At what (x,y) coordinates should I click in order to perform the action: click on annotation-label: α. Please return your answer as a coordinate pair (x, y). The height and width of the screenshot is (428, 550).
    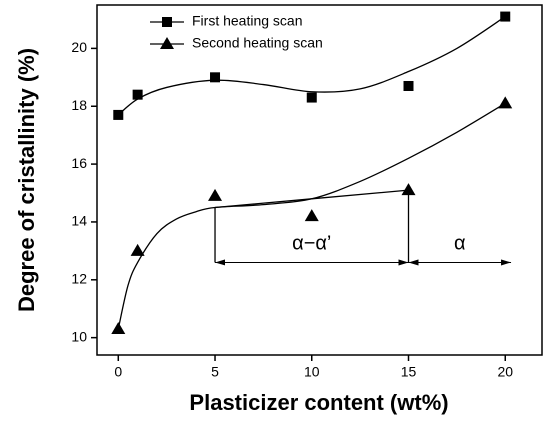
    Looking at the image, I should click on (460, 244).